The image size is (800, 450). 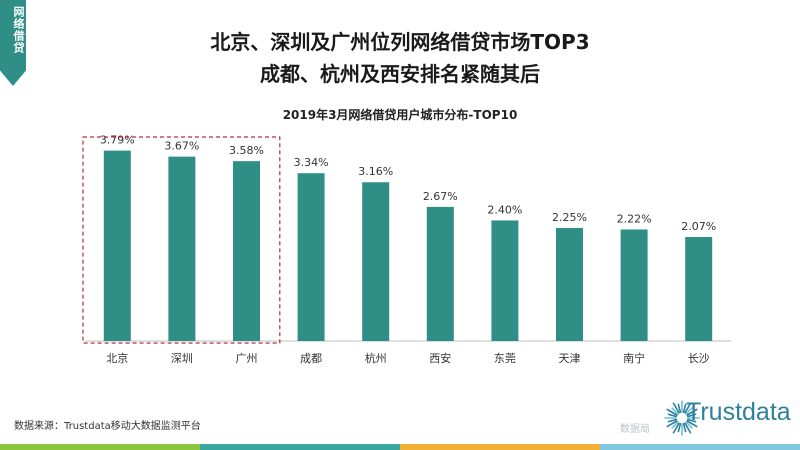 What do you see at coordinates (400, 115) in the screenshot?
I see `chart-title: 2019年3月网络借贷用户城市分布-TOP10` at bounding box center [400, 115].